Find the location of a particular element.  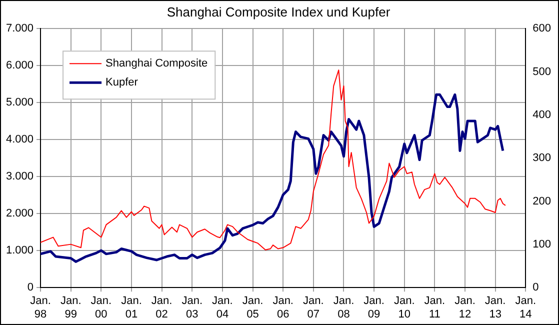

y2-tick-label: 300 is located at coordinates (542, 158).